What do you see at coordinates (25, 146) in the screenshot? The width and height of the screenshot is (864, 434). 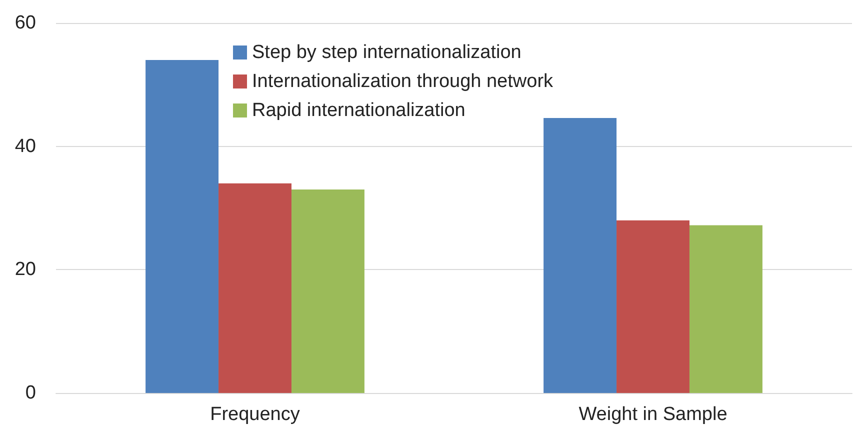 I see `y-tick-label: 40` at bounding box center [25, 146].